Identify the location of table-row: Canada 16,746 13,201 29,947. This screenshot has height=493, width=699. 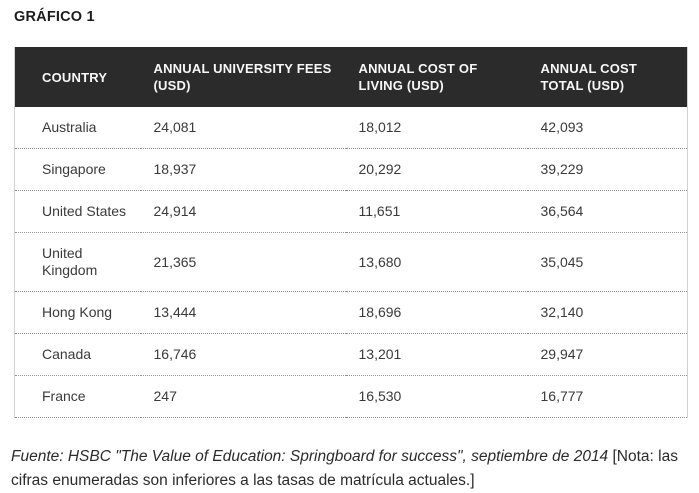
(351, 354).